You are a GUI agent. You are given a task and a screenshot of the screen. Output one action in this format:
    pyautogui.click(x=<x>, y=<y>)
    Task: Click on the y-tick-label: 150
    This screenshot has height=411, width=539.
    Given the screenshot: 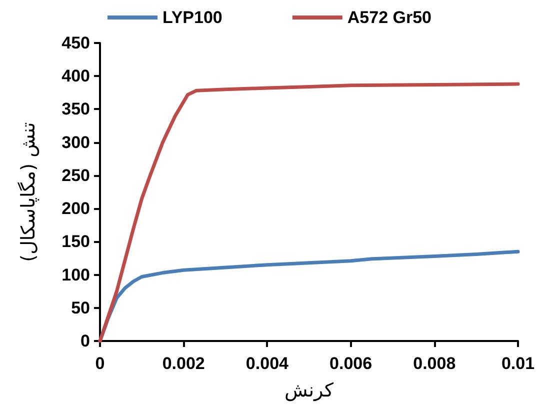 What is the action you would take?
    pyautogui.click(x=76, y=242)
    